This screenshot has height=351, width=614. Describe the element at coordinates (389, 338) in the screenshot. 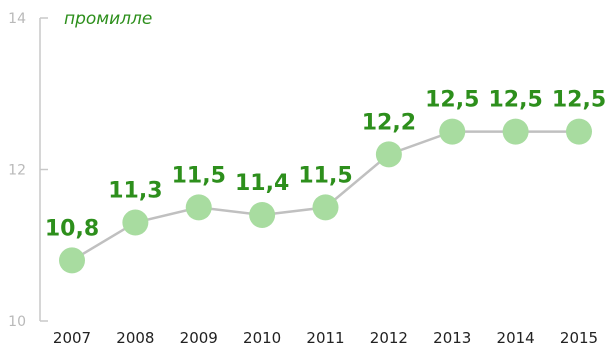

I see `x-tick-label: 2012` at that location.